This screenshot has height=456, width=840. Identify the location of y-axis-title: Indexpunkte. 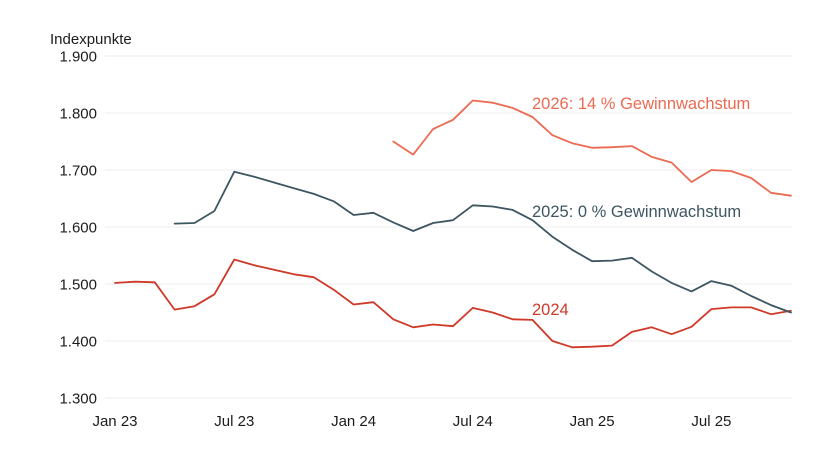
(91, 39).